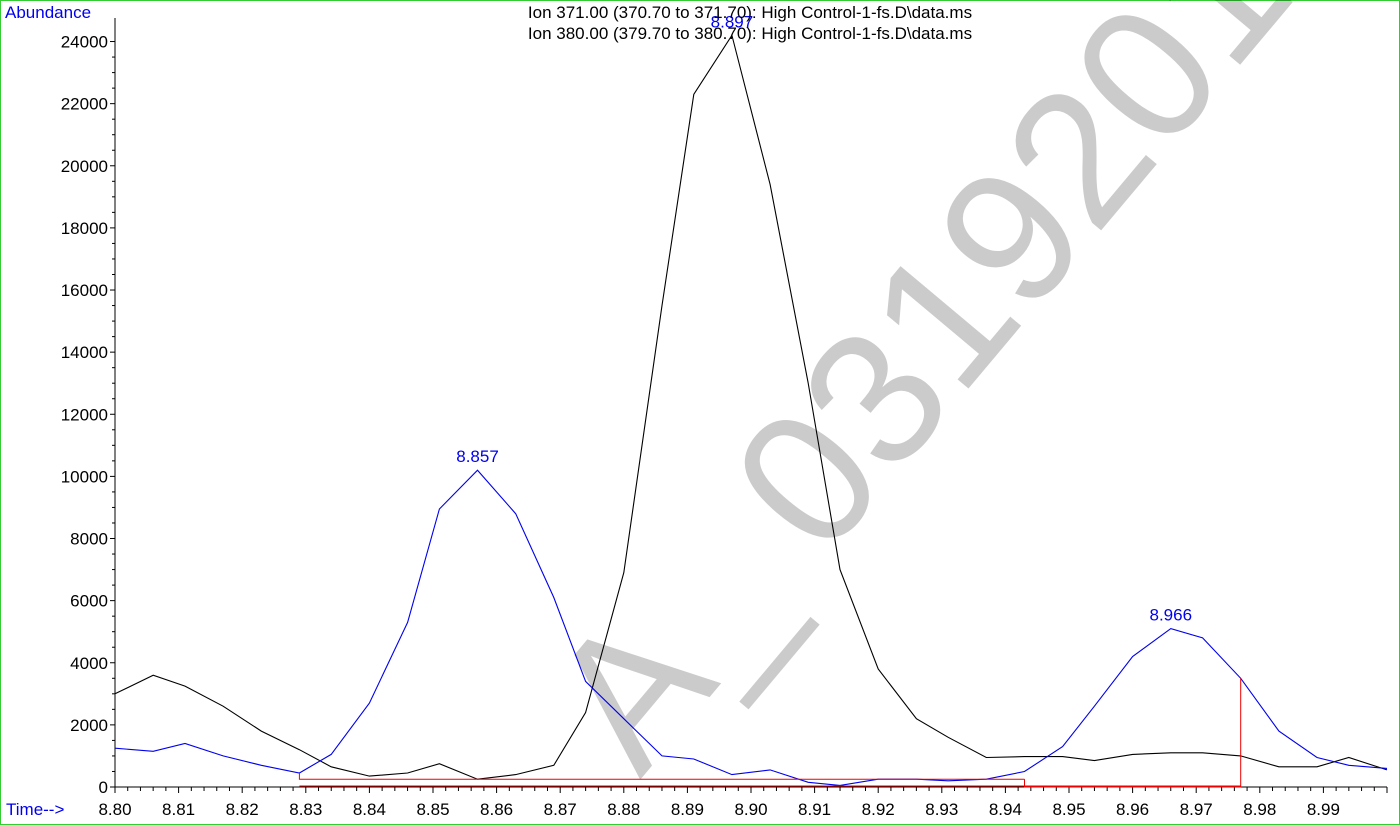  I want to click on x-tick-label: 8.87, so click(560, 809).